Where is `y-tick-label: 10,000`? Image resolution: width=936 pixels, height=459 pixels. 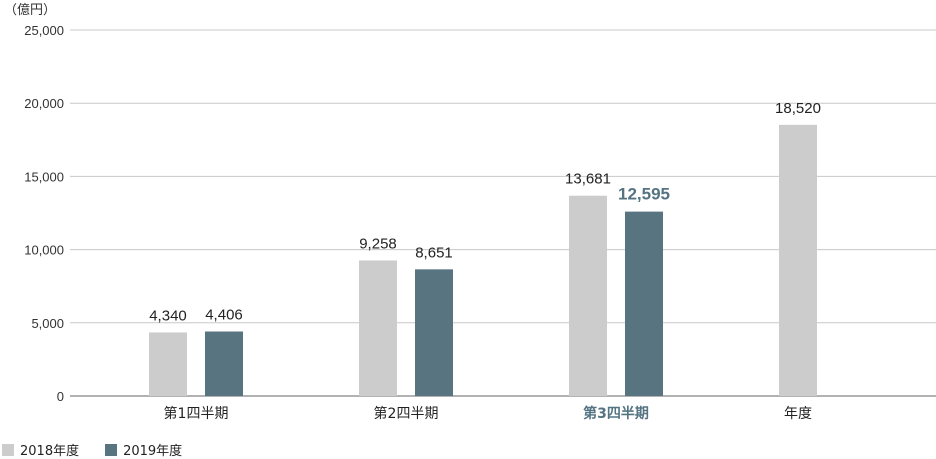 y-tick-label: 10,000 is located at coordinates (44, 250).